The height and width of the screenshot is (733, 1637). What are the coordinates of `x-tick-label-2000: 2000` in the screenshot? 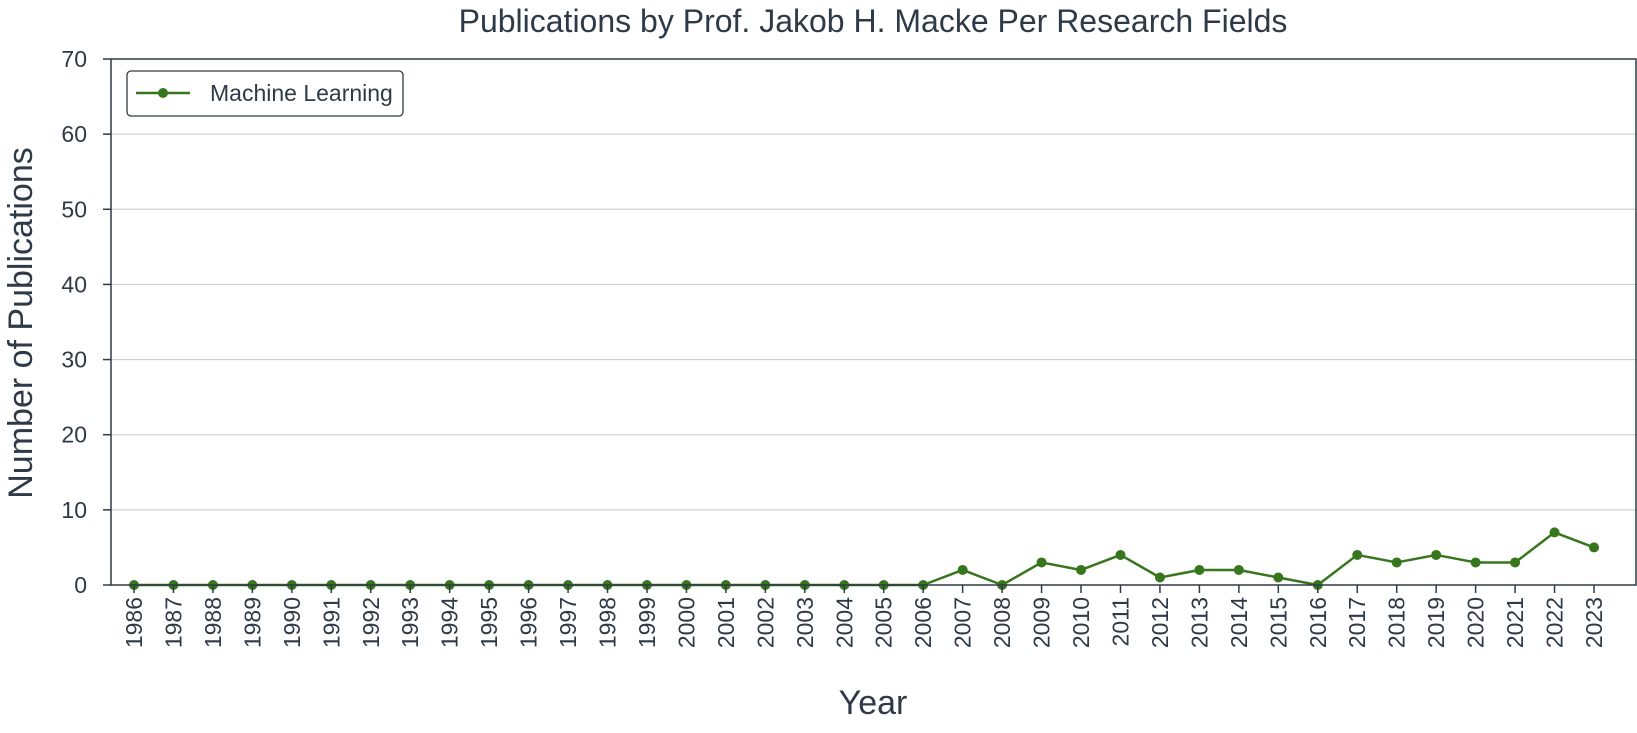 It's located at (686, 622).